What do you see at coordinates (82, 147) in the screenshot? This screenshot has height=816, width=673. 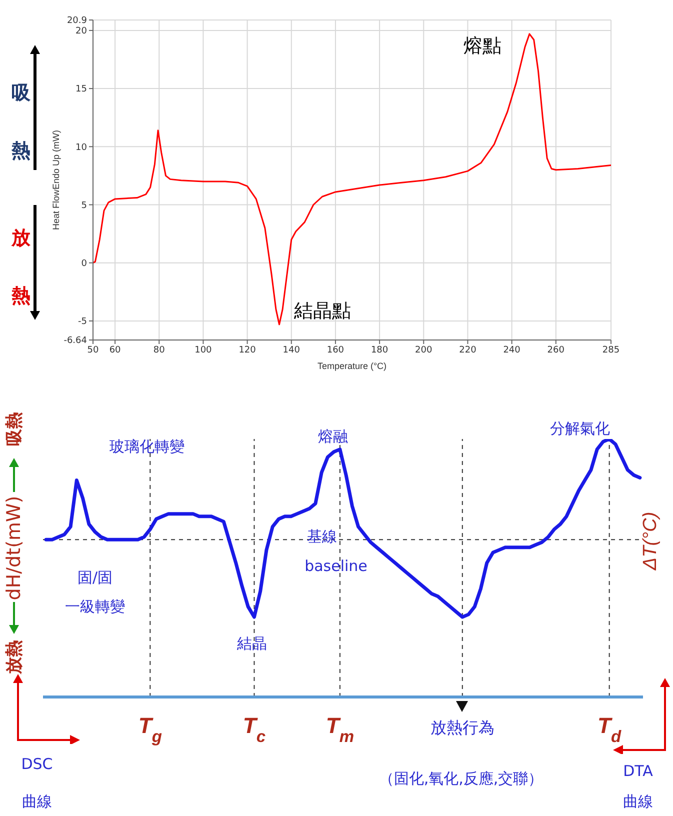 I see `y-tick-label: 10` at bounding box center [82, 147].